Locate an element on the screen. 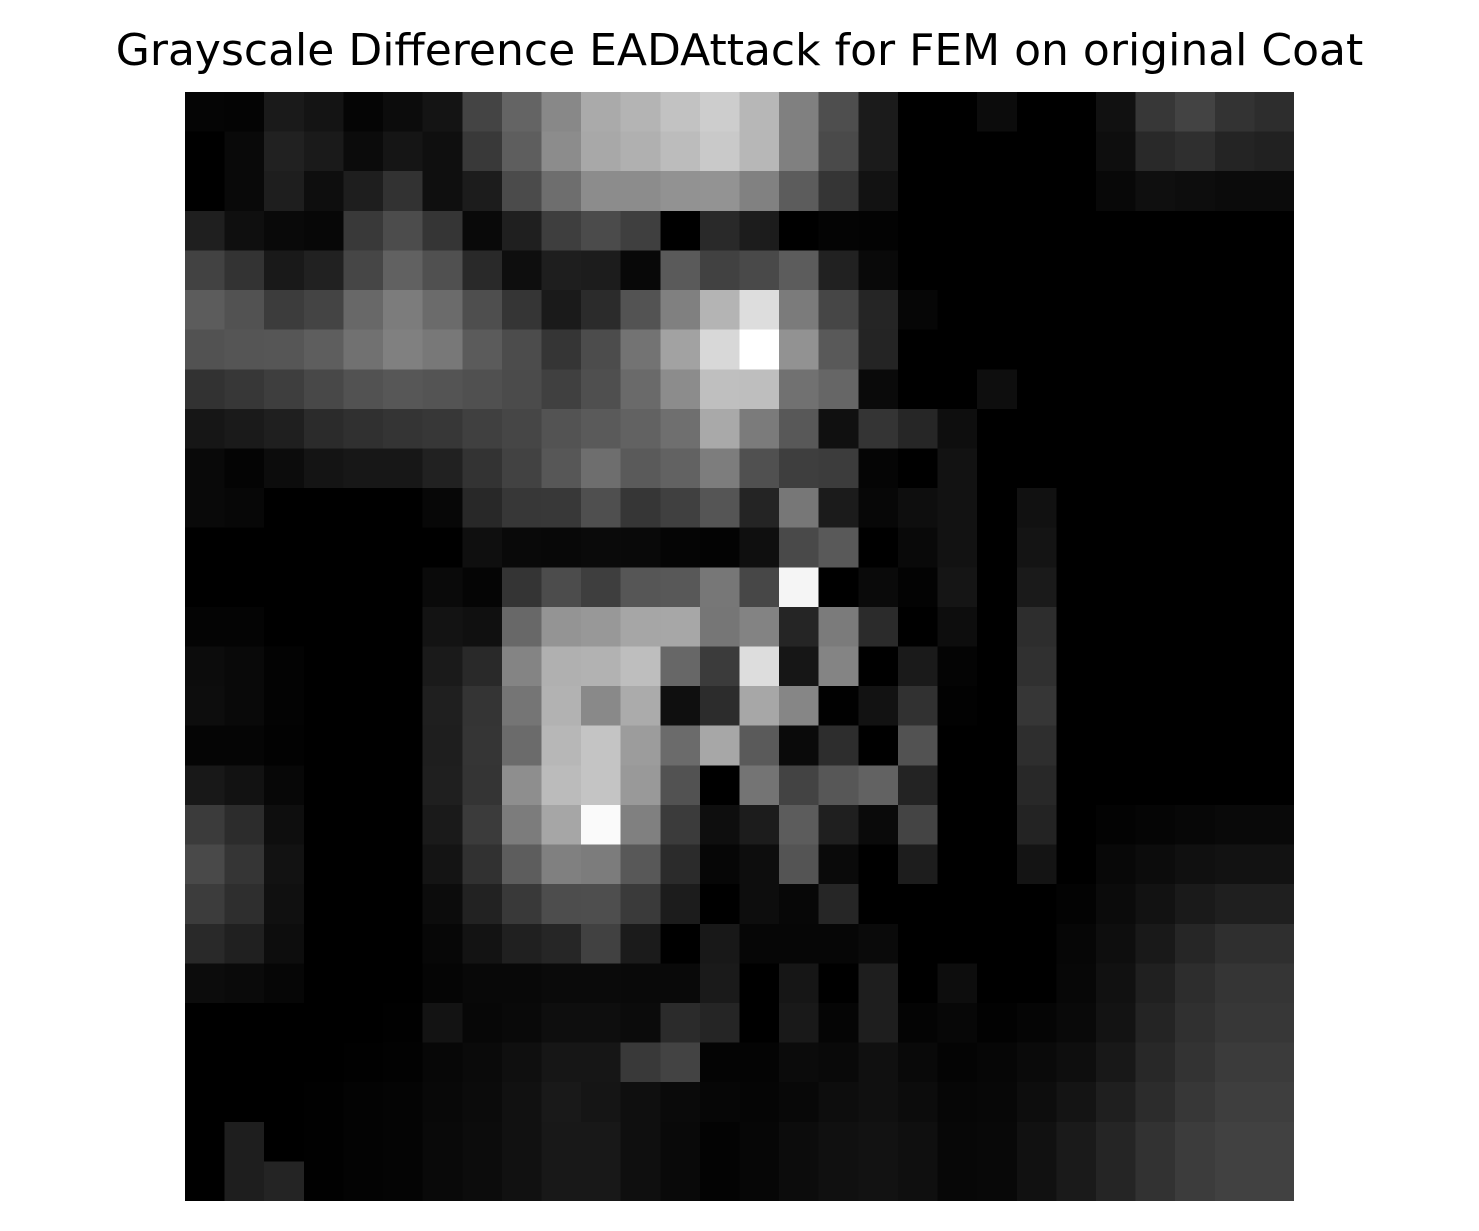  heatmap-cell-r7-c2 is located at coordinates (284, 389).